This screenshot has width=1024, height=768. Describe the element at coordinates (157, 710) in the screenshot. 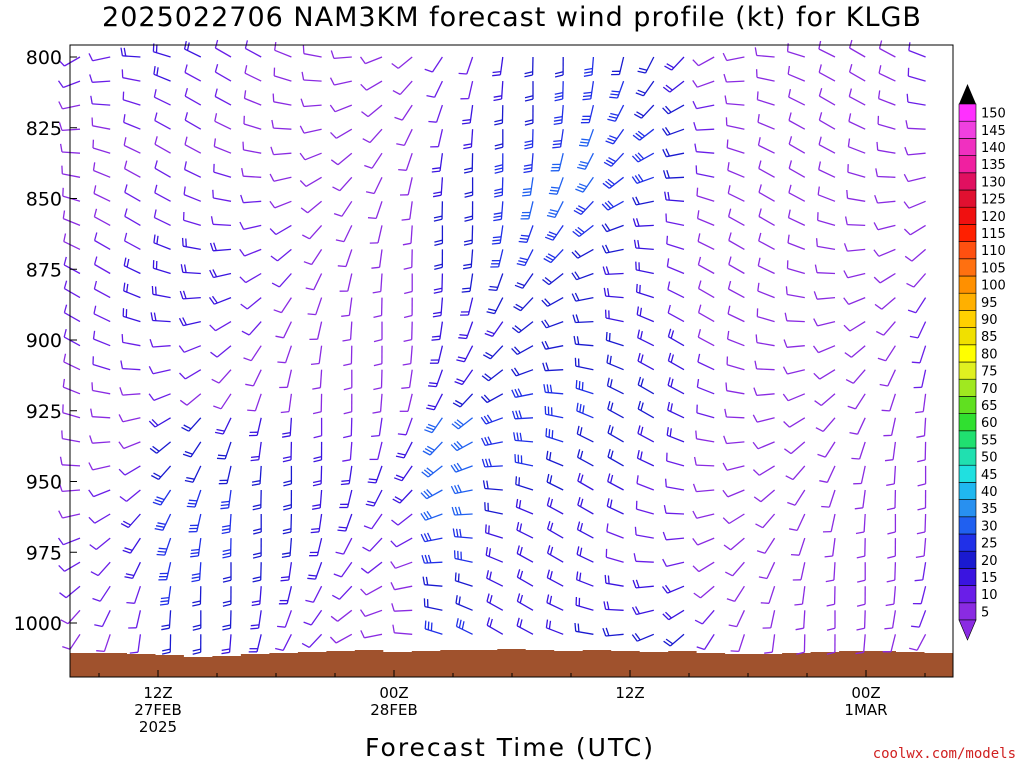

I see `x-tick-label: 27FEB` at that location.